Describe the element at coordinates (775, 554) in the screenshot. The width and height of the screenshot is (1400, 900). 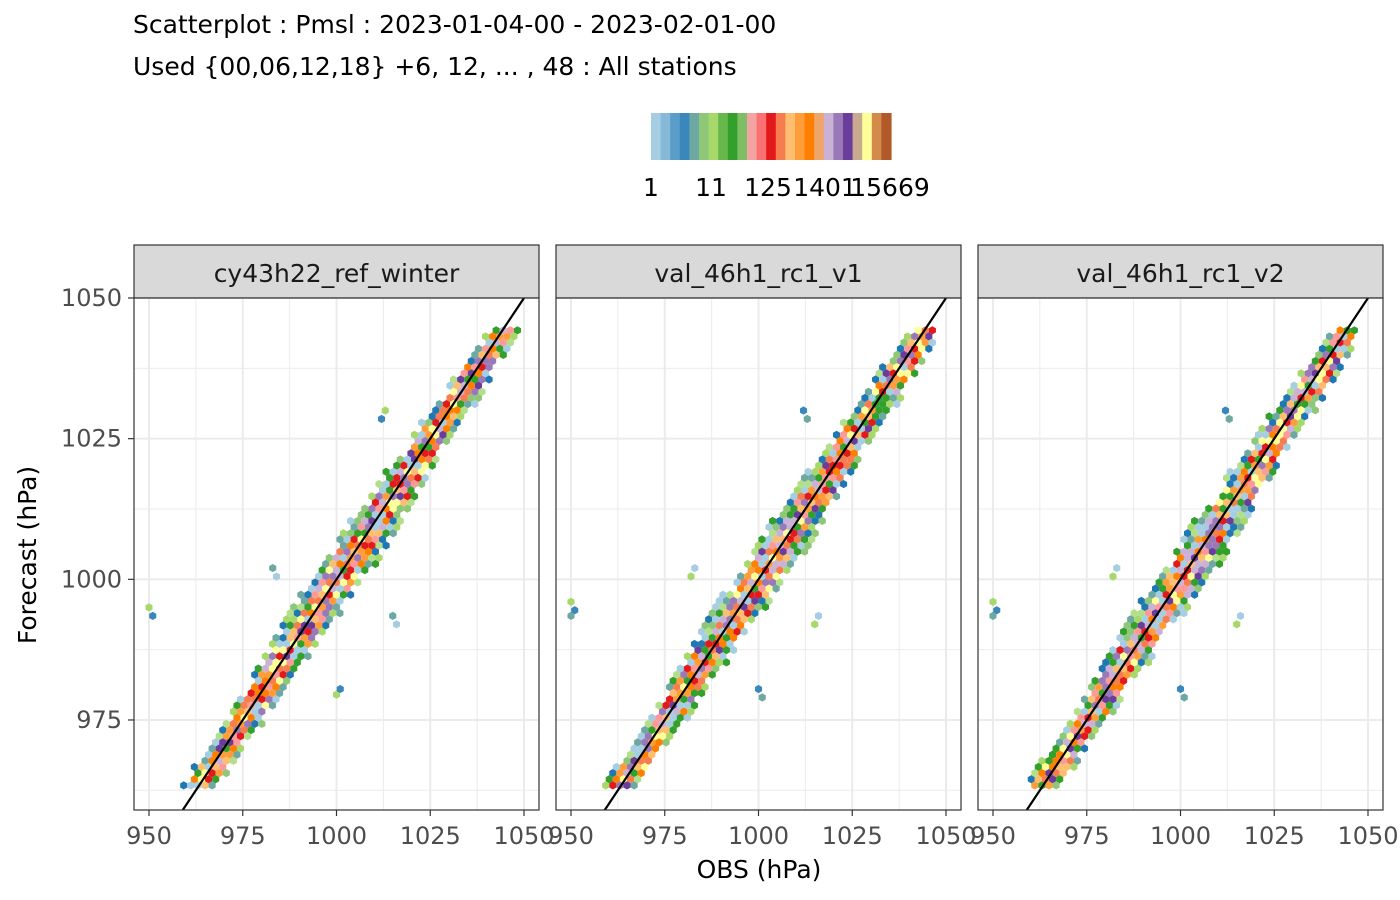
I see `reference-line` at that location.